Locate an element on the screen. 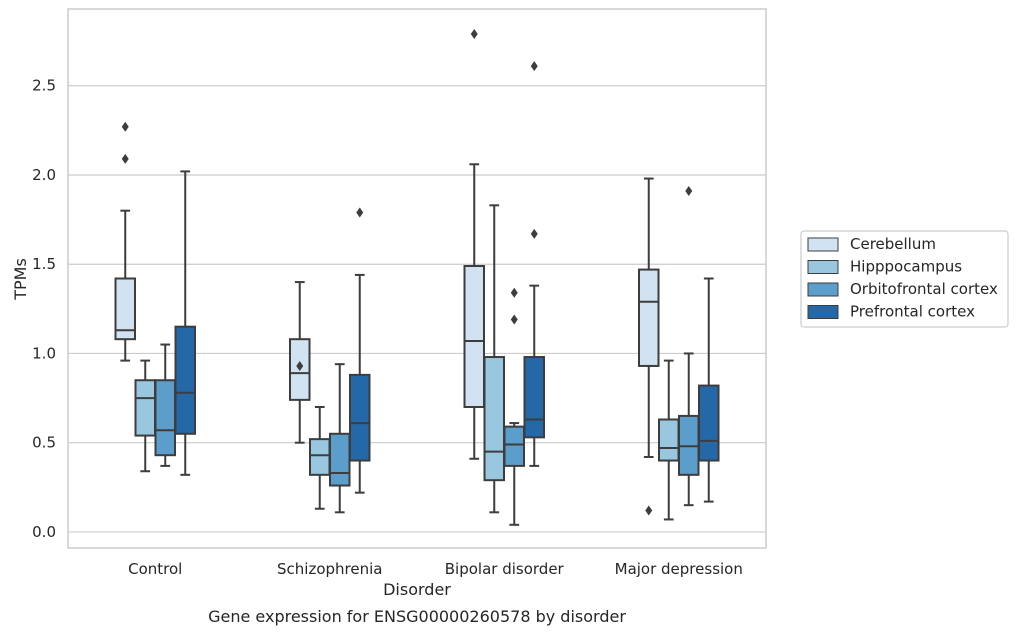 The height and width of the screenshot is (634, 1018). legend-frame is located at coordinates (904, 279).